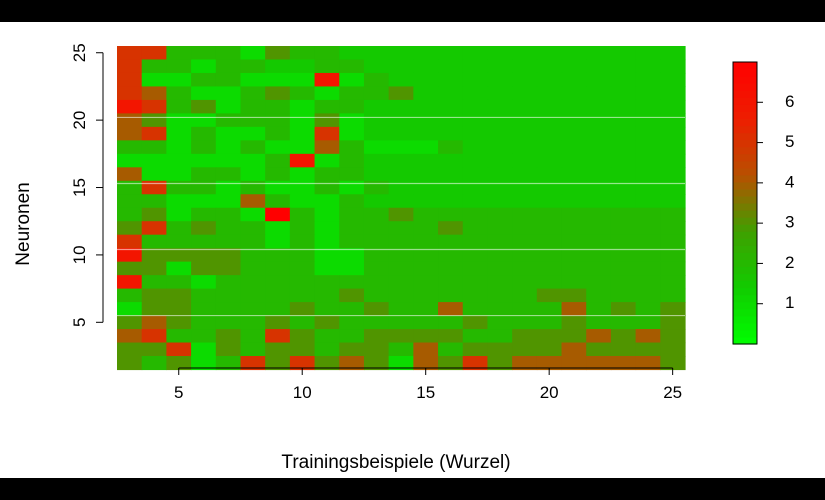 The height and width of the screenshot is (500, 825). Describe the element at coordinates (302, 392) in the screenshot. I see `x-tick-label: 10` at that location.